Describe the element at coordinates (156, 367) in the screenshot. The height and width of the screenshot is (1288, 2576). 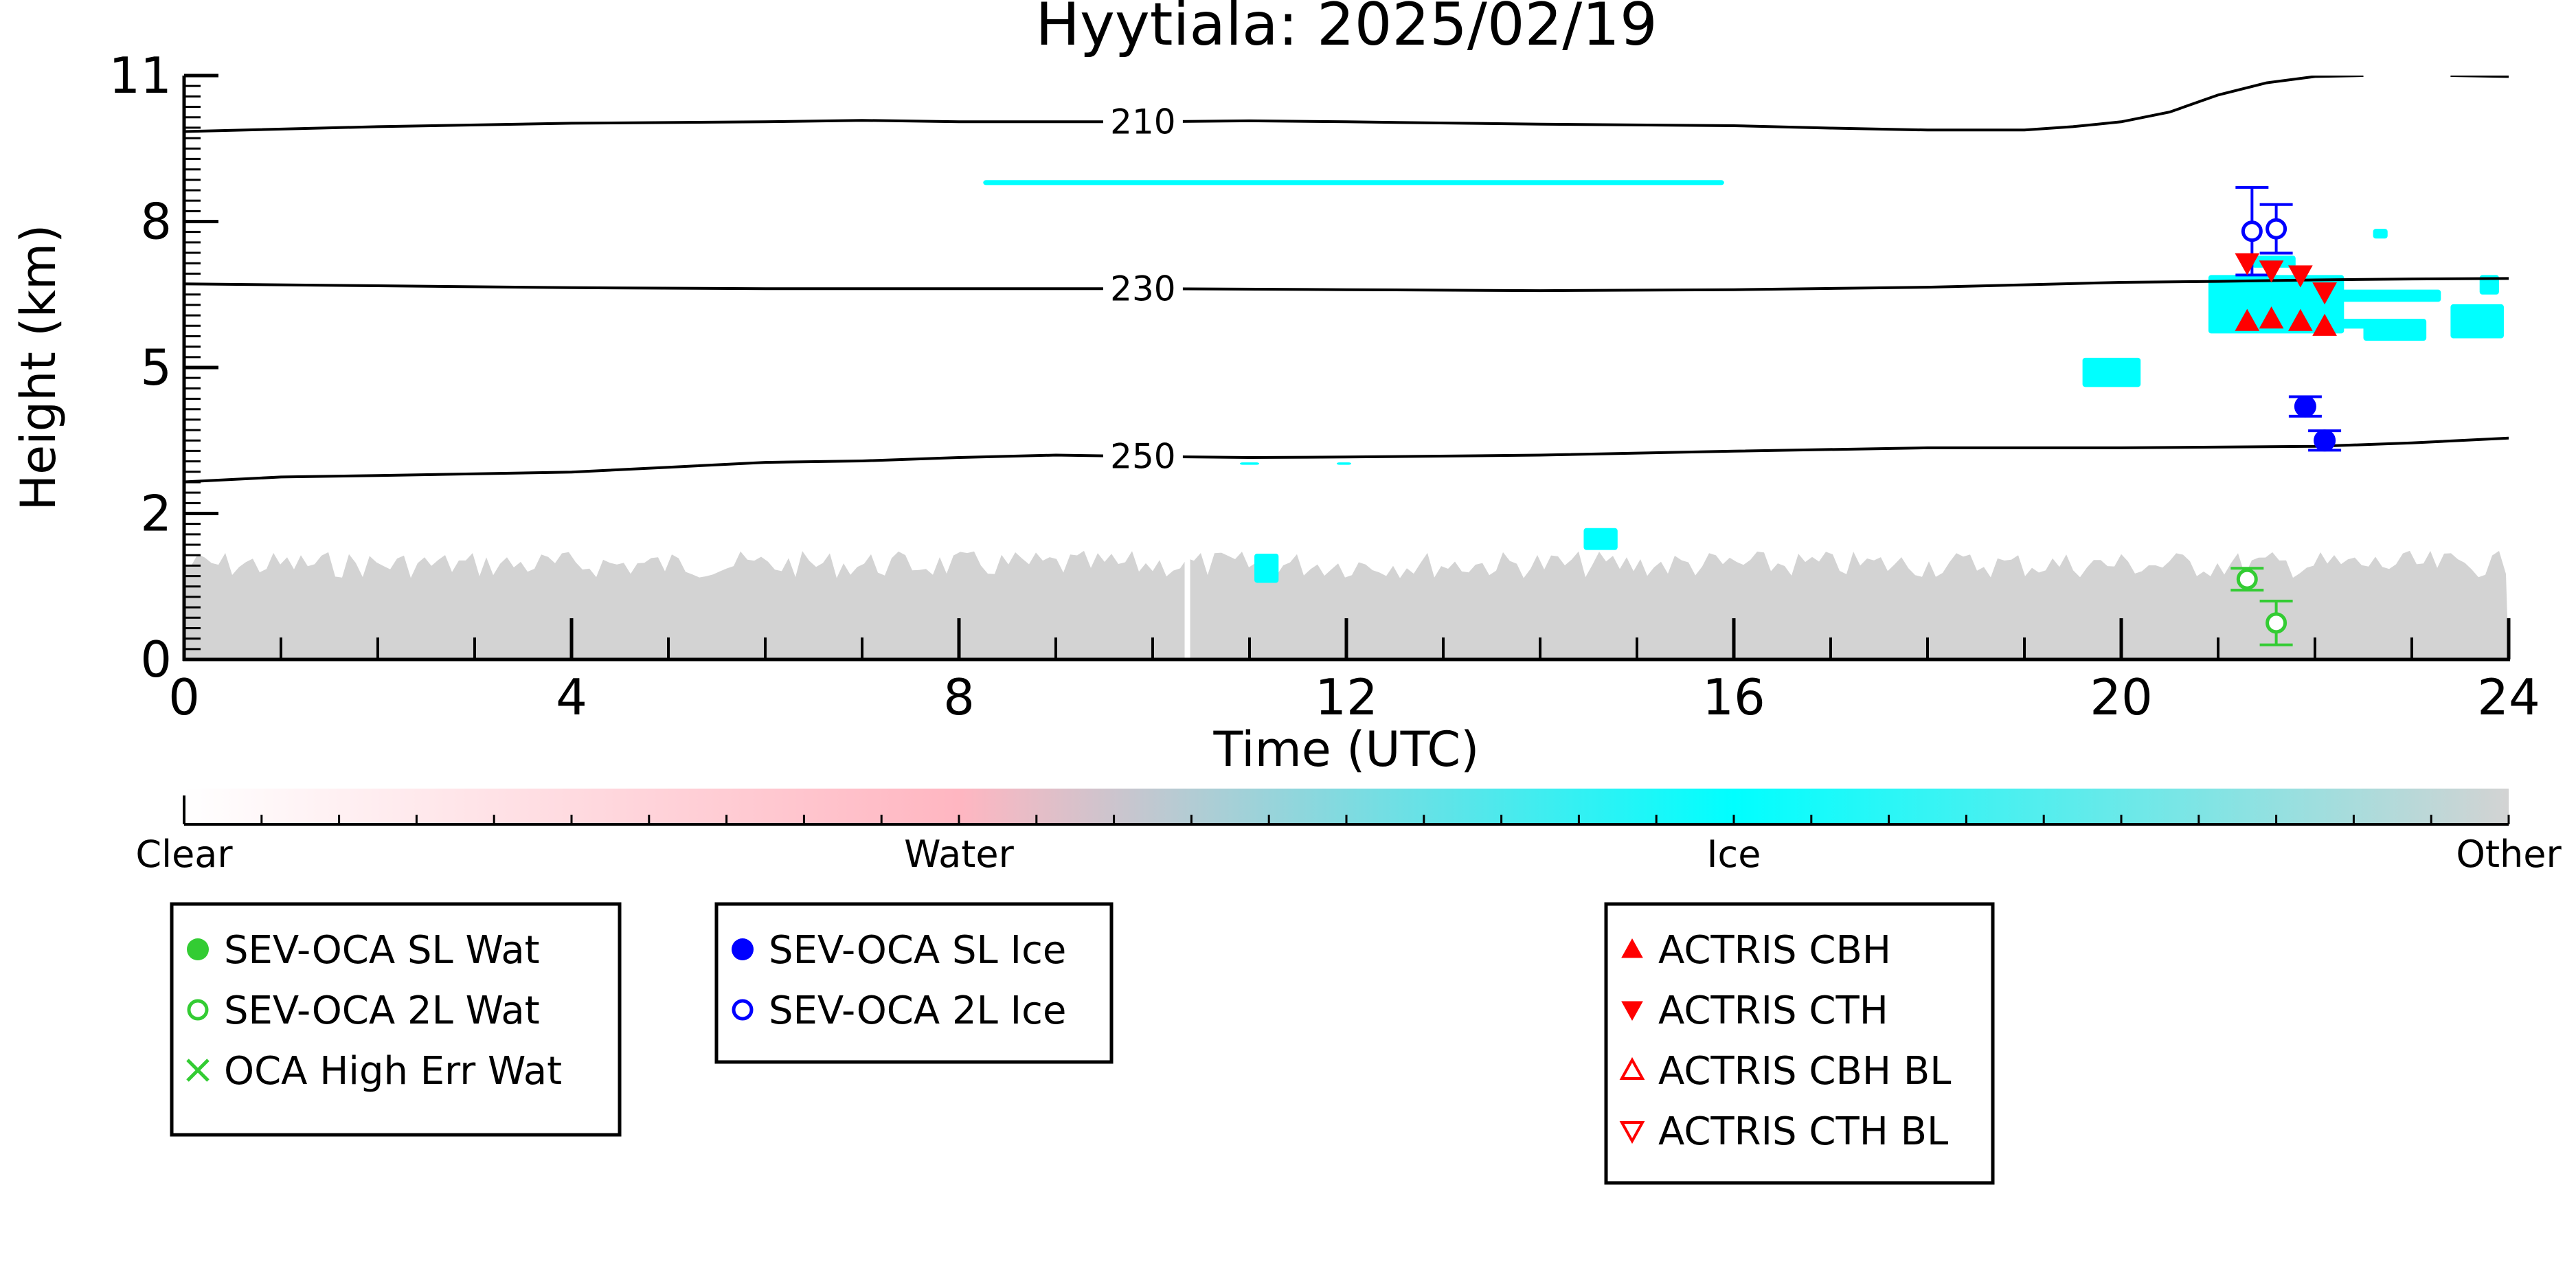
I see `y-tick-label: 5` at that location.